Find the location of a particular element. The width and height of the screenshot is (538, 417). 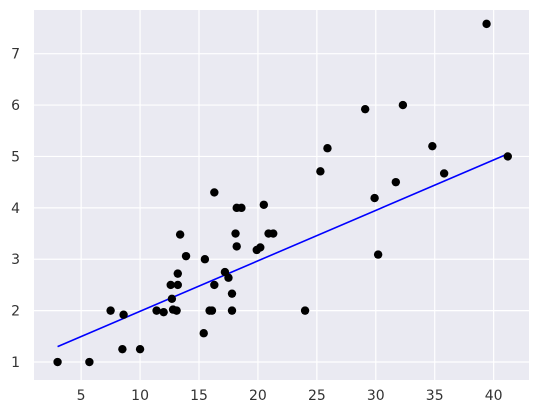

x-tick-label: 5 is located at coordinates (81, 396).